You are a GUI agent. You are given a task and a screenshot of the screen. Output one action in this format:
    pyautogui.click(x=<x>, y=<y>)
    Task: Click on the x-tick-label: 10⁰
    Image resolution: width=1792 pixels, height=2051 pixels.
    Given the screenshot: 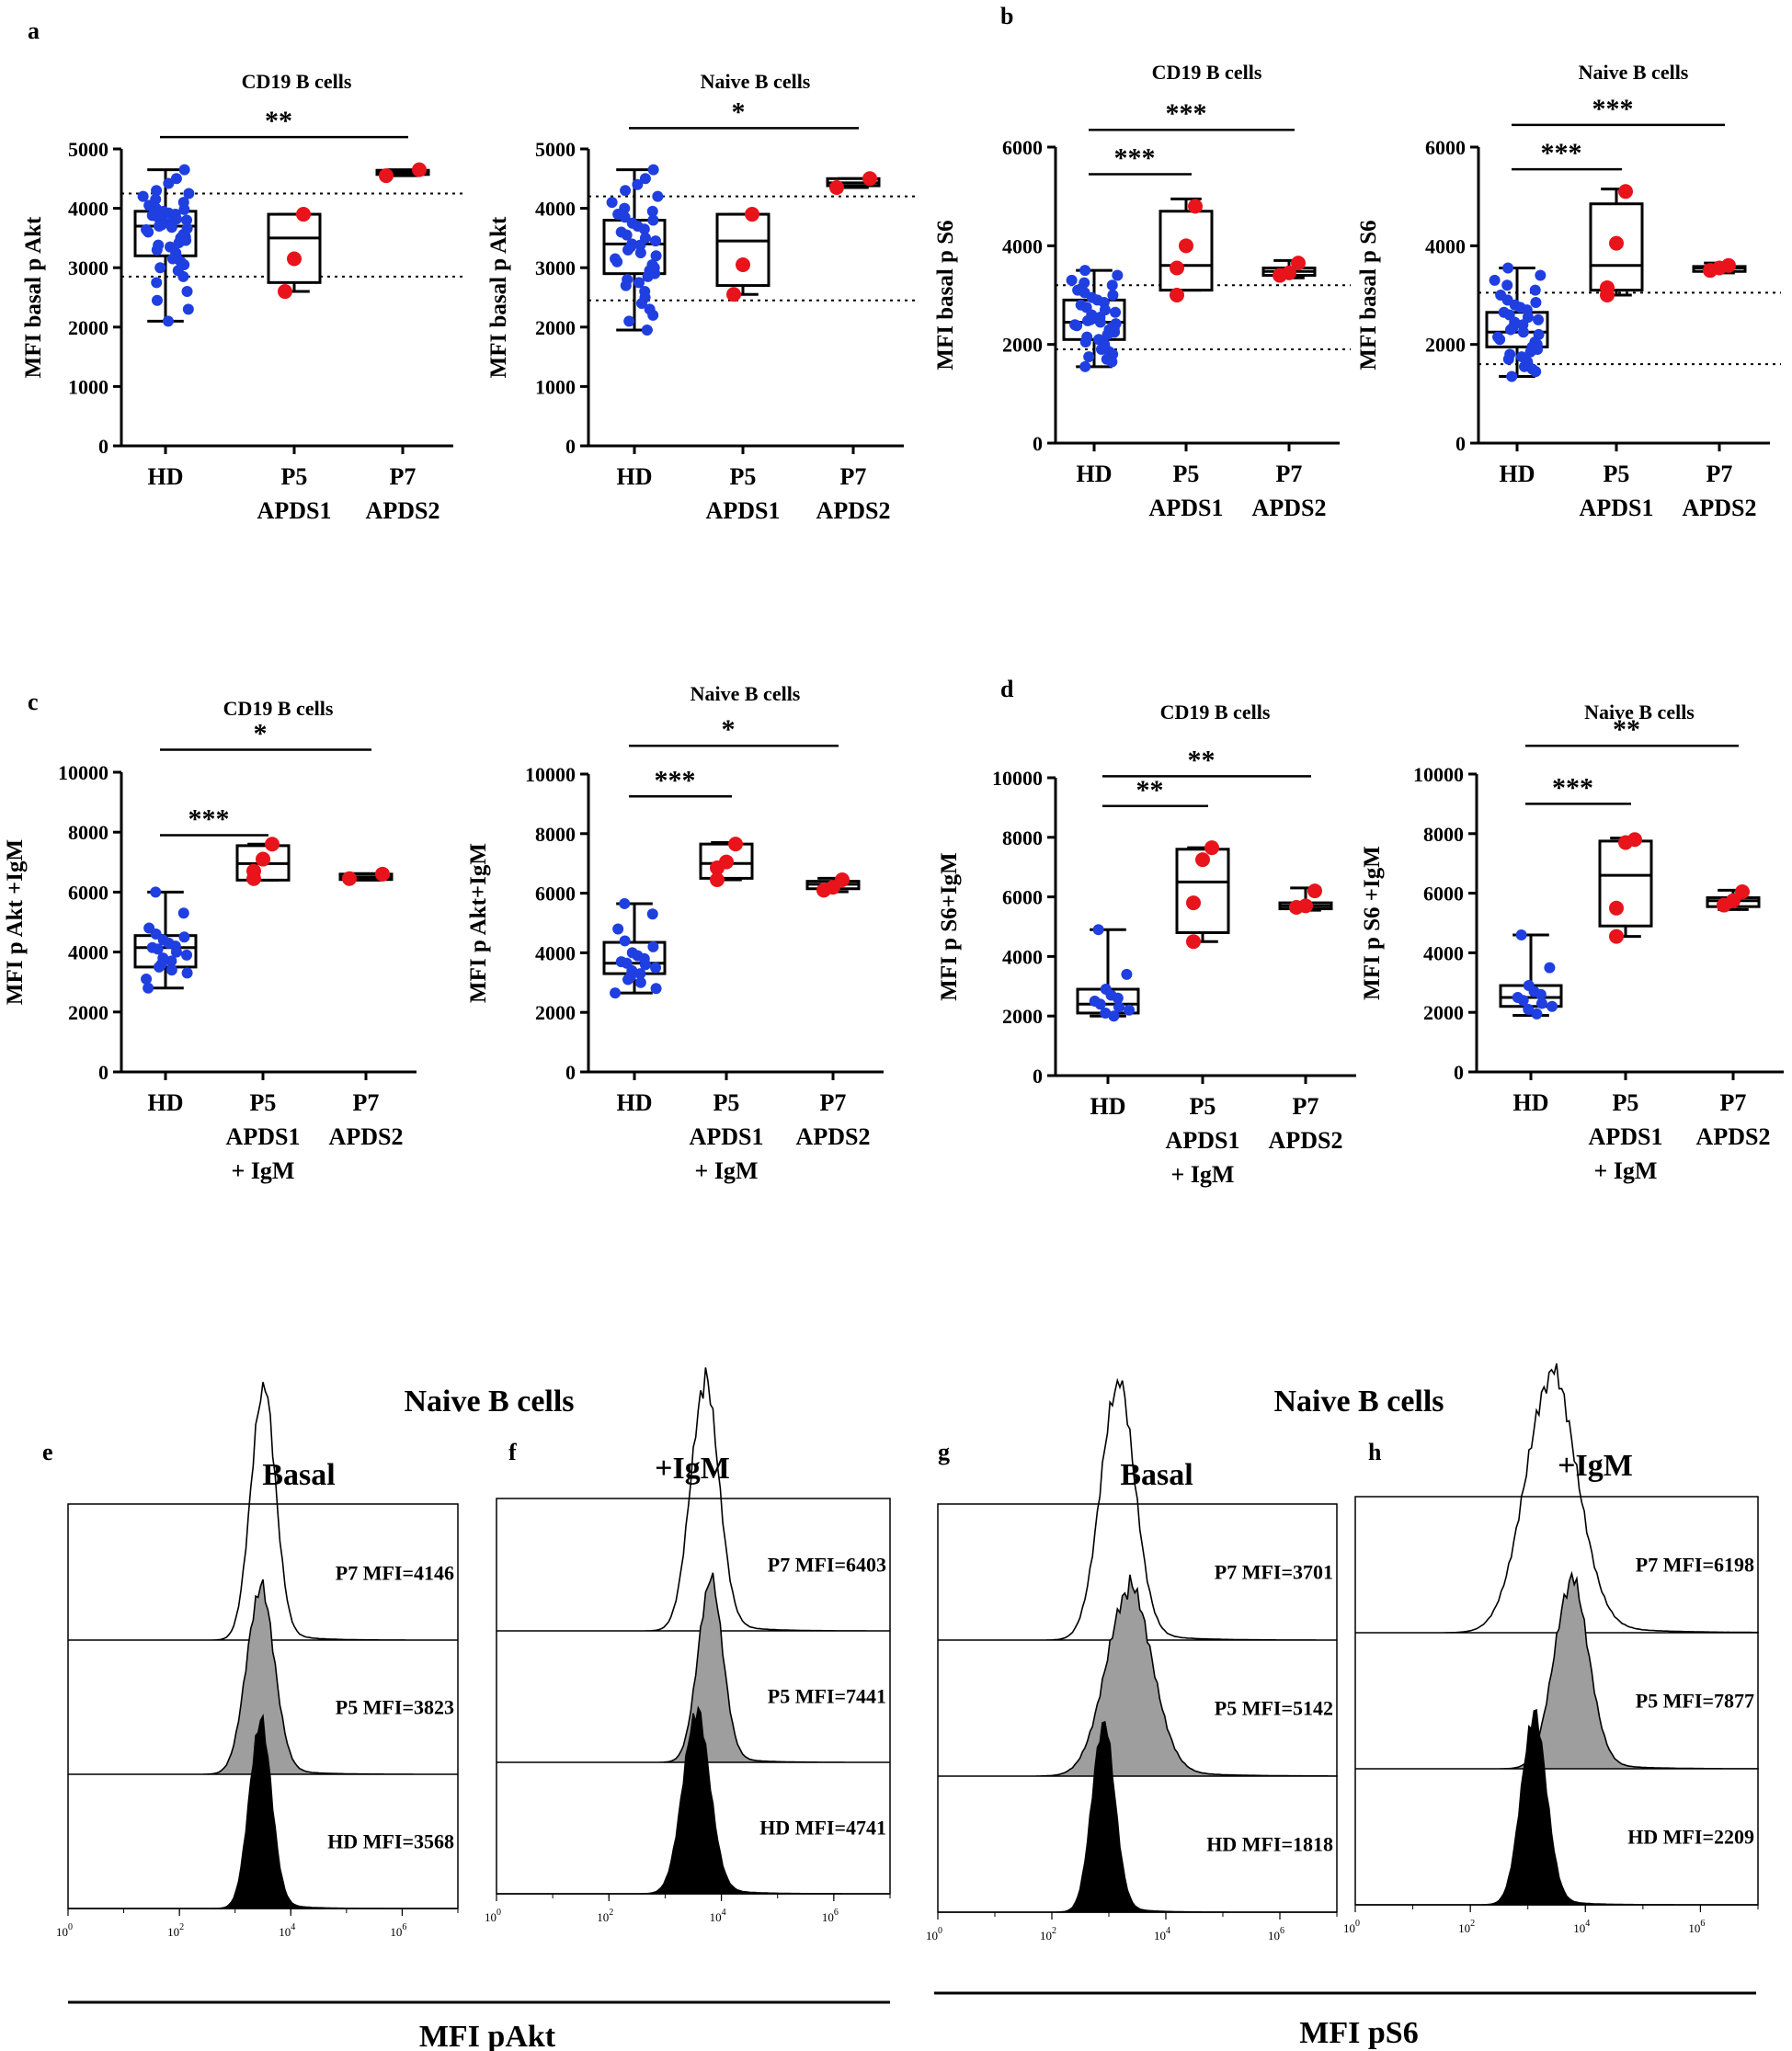 What is the action you would take?
    pyautogui.click(x=65, y=1930)
    